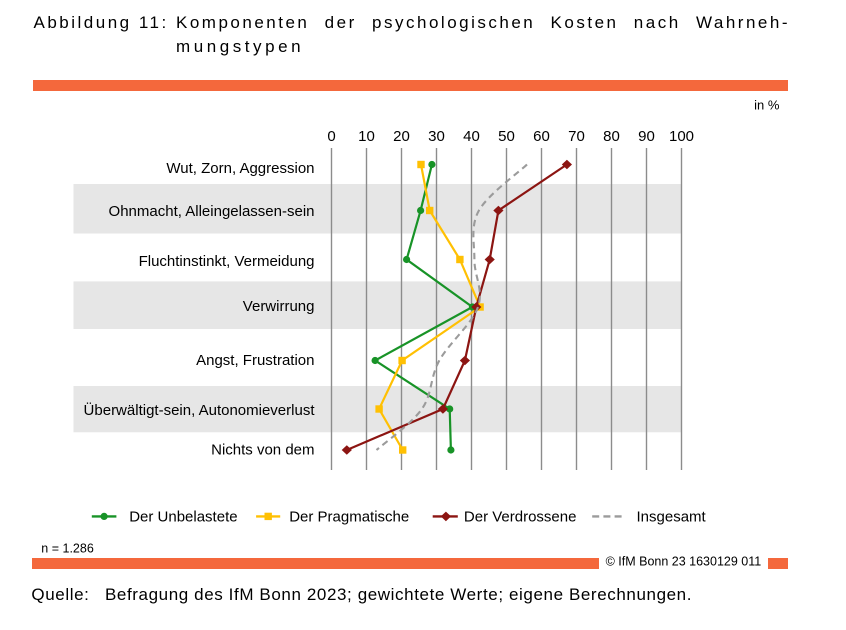  I want to click on svg-text: Der Unbelastete, so click(183, 516).